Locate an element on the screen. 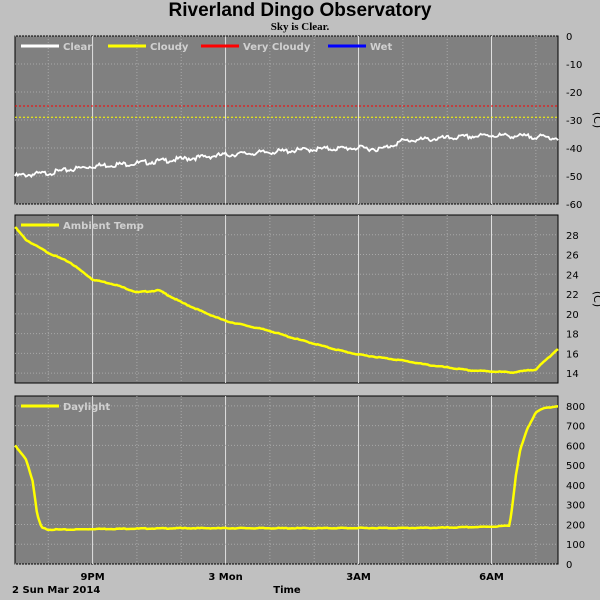 The image size is (600, 600). legend: Daylight is located at coordinates (65, 407).